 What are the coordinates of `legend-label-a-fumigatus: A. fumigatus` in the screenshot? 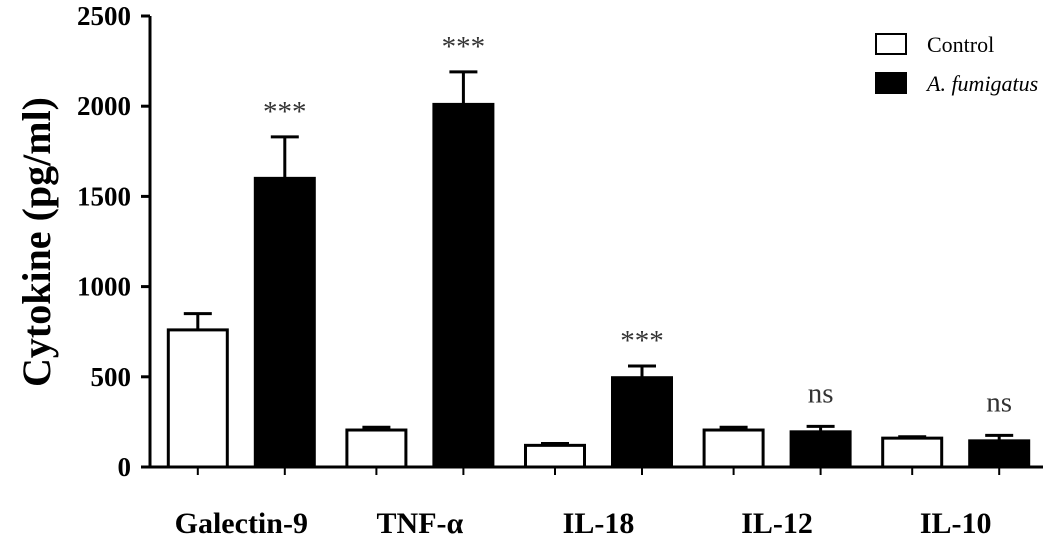 It's located at (981, 83).